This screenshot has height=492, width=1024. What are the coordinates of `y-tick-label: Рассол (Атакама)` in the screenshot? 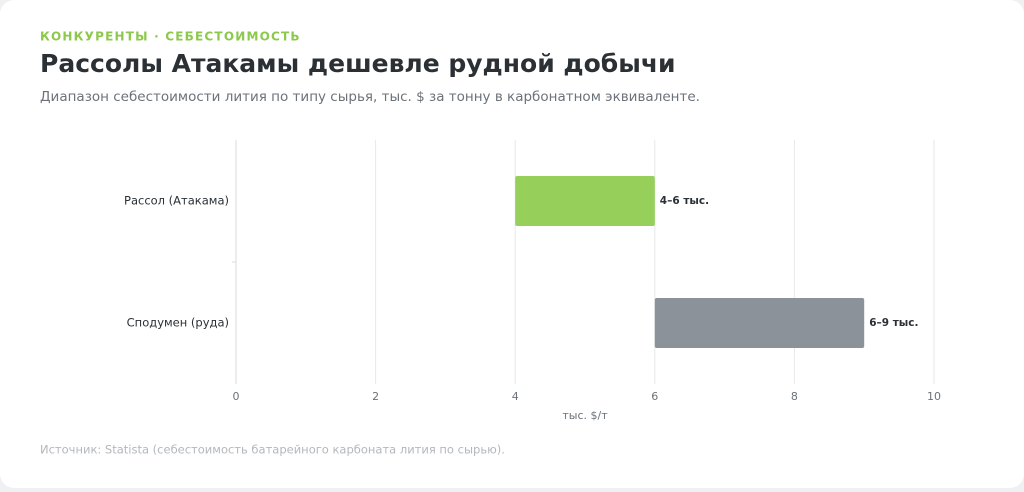 It's located at (176, 201).